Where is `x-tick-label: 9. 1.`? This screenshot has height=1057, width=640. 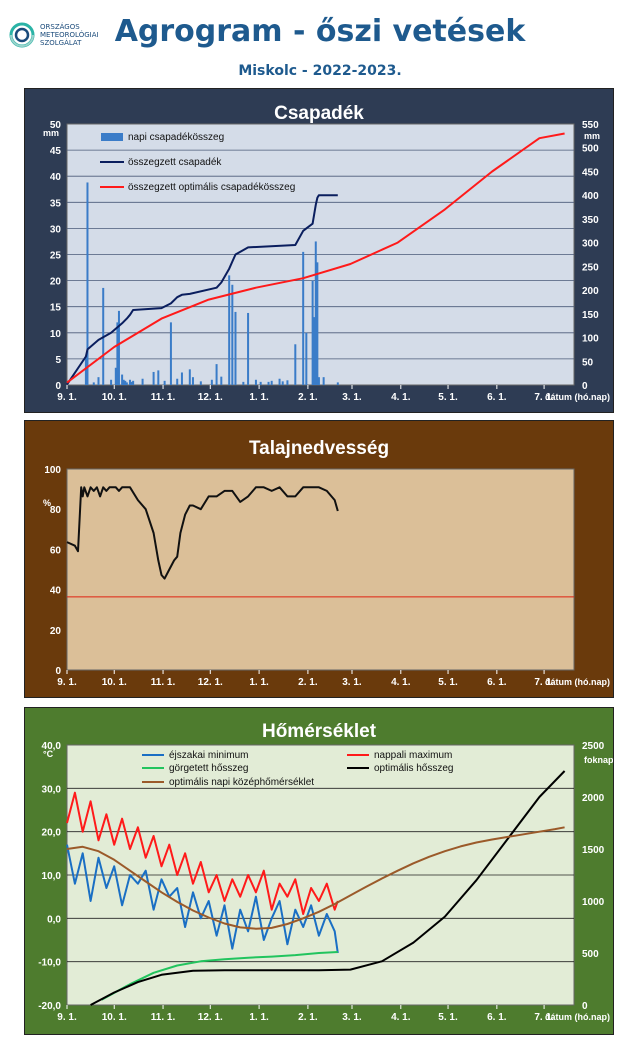 x-tick-label: 9. 1. is located at coordinates (67, 682).